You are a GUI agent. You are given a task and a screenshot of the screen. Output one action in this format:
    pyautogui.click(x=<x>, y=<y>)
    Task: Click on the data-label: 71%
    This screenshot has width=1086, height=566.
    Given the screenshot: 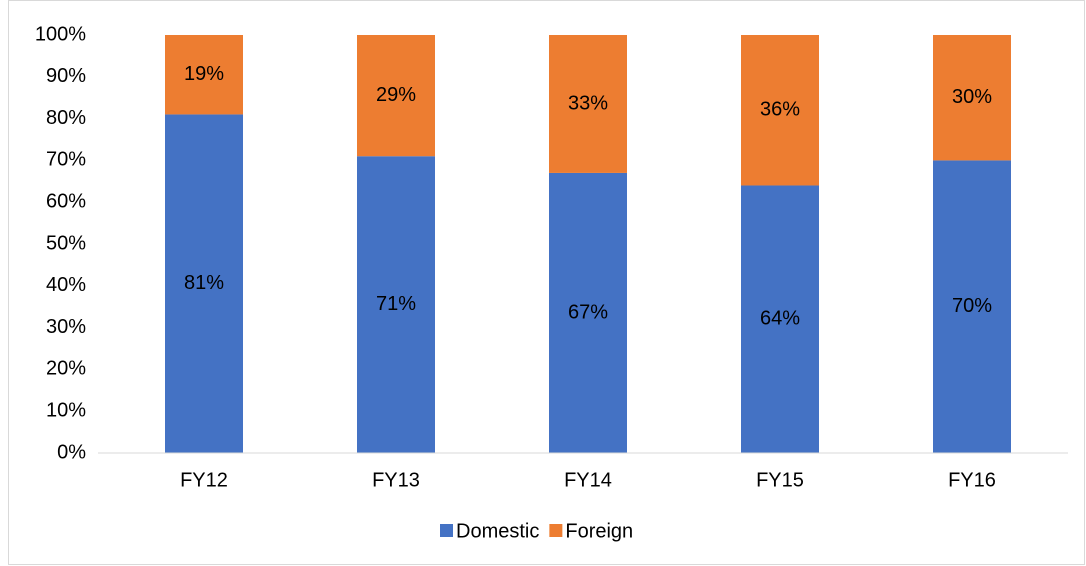 What is the action you would take?
    pyautogui.click(x=396, y=304)
    